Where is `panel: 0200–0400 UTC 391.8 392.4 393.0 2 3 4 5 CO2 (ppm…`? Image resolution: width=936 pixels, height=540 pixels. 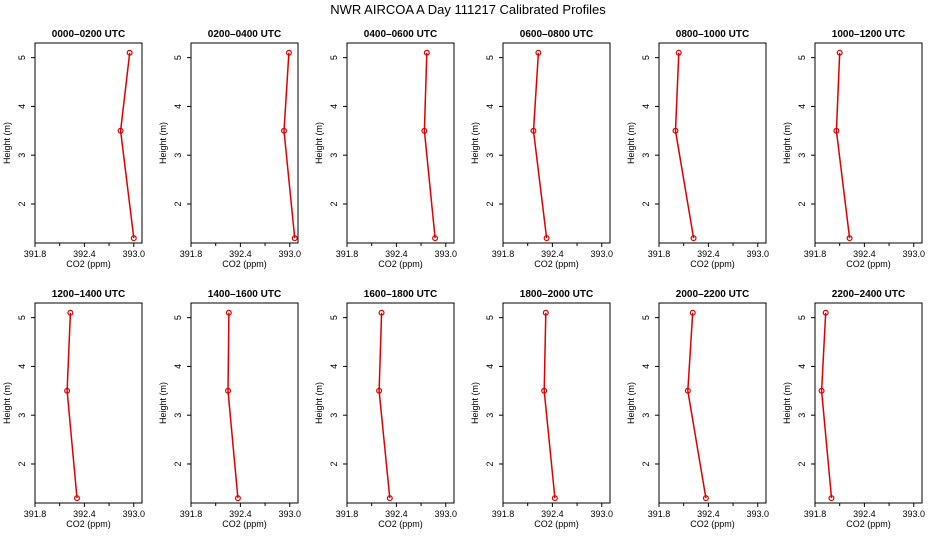
panel: 0200–0400 UTC 391.8 392.4 393.0 2 3 4 5 CO2 (ppm… is located at coordinates (229, 149).